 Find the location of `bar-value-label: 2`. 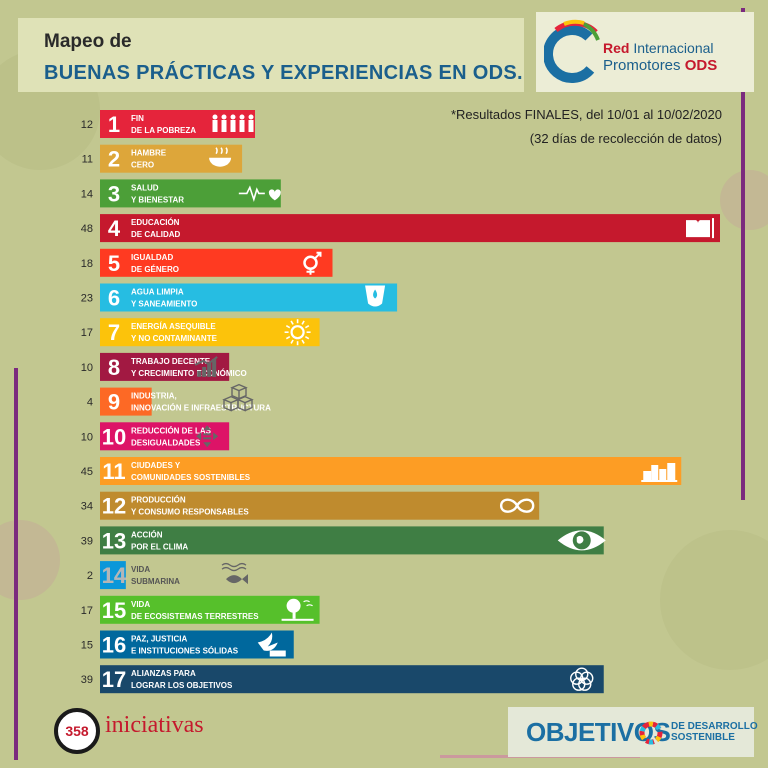

bar-value-label: 2 is located at coordinates (90, 576).